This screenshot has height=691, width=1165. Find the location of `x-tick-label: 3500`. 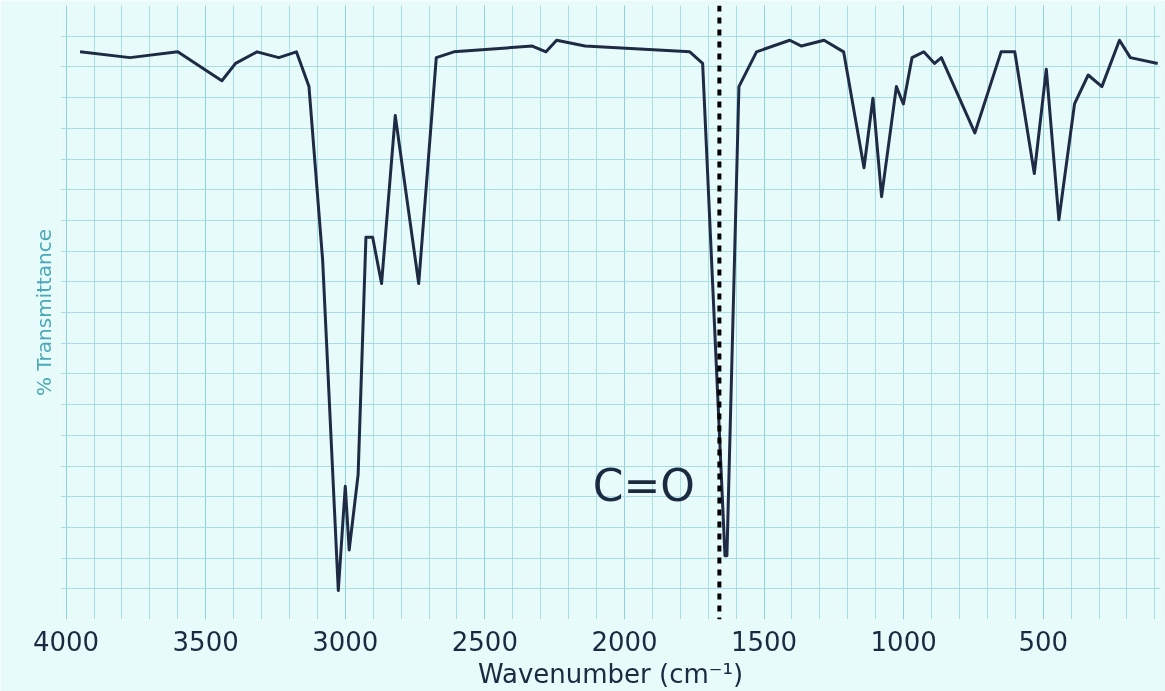

x-tick-label: 3500 is located at coordinates (205, 641).